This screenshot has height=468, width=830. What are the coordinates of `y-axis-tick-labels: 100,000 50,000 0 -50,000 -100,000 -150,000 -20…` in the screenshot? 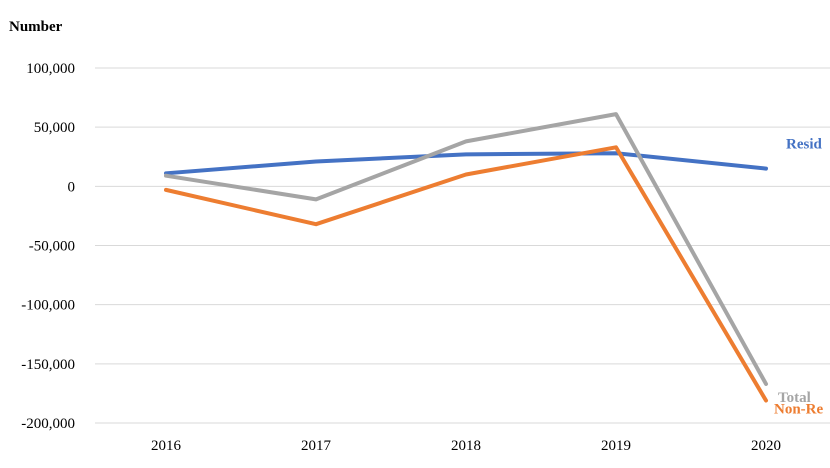 It's located at (48, 246).